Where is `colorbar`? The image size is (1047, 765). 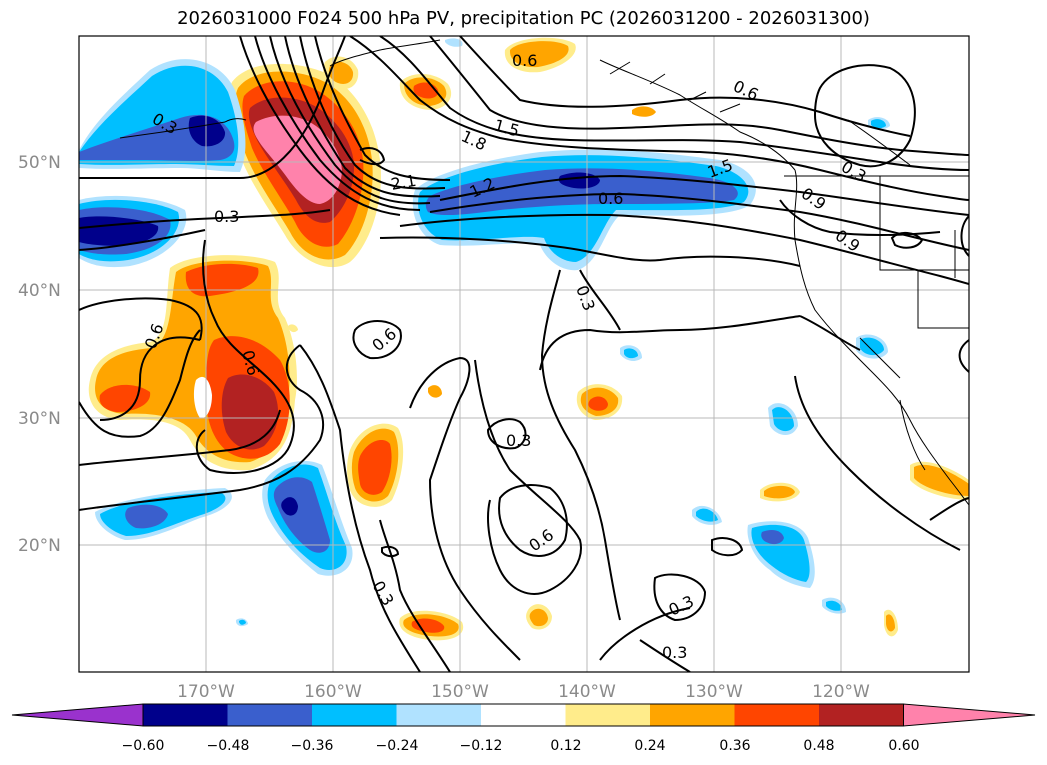
colorbar is located at coordinates (523, 715).